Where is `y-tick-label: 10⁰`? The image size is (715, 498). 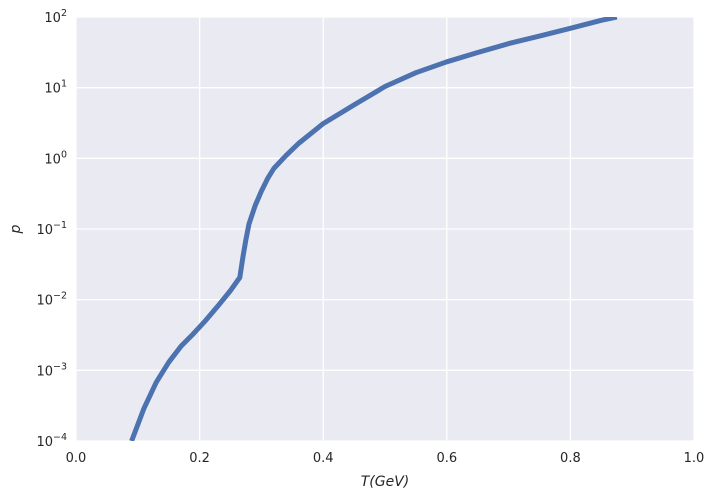
y-tick-label: 10⁰ is located at coordinates (55, 158).